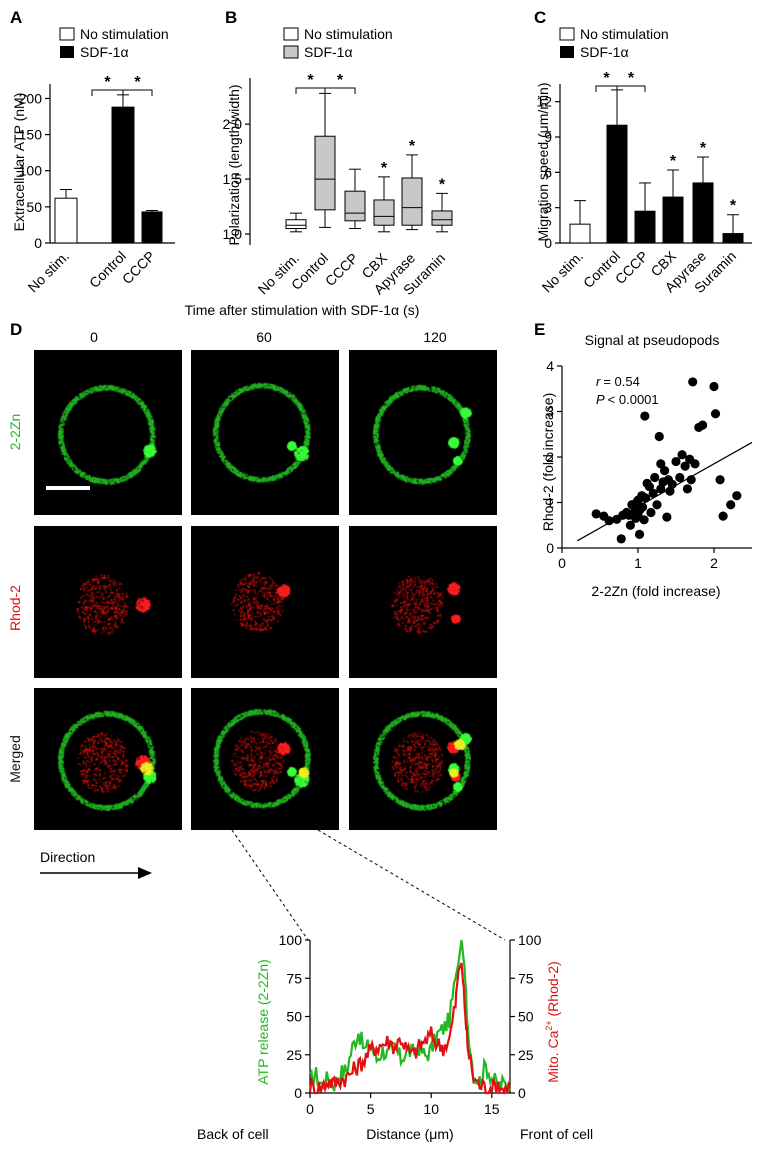 This screenshot has height=1150, width=768. I want to click on panel-c-y-tick-label: 12, so click(544, 102).